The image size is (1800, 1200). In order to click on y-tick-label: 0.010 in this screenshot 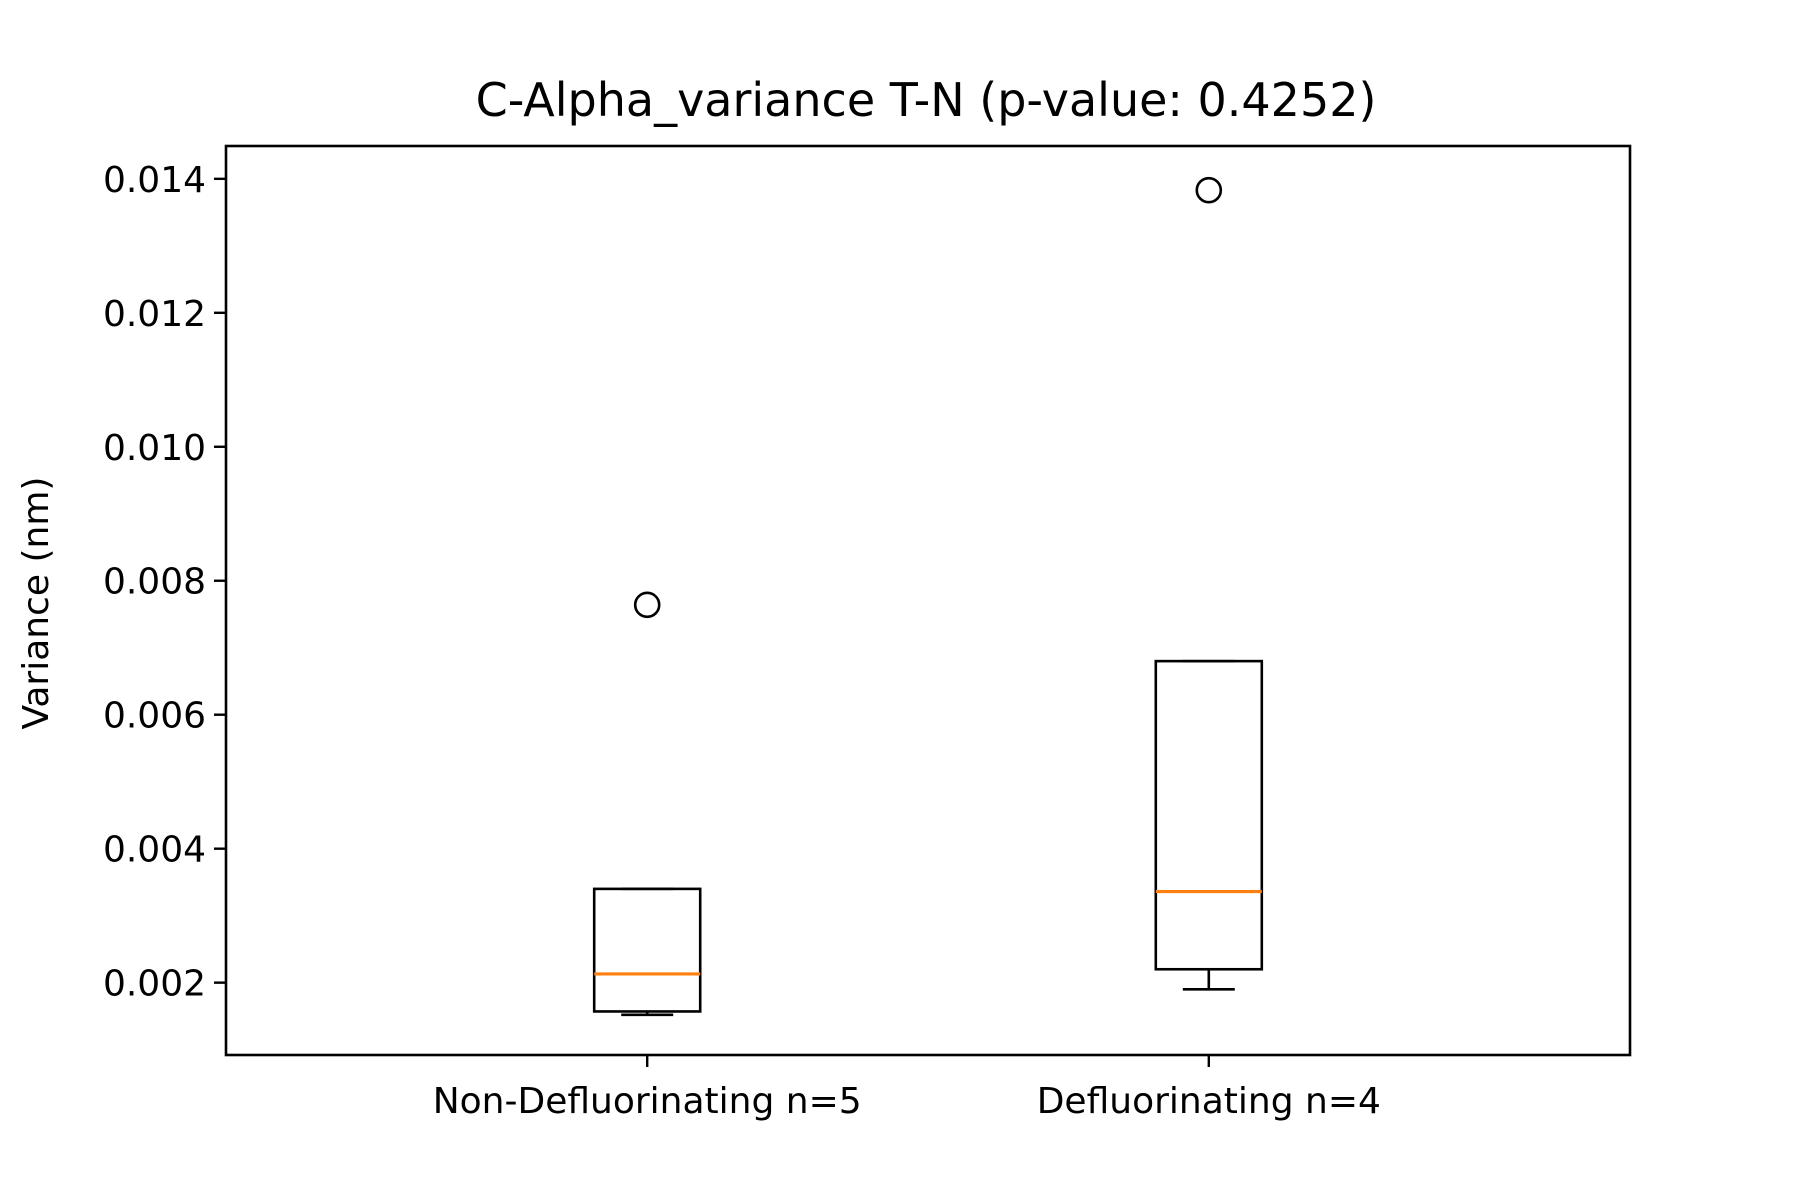, I will do `click(154, 448)`.